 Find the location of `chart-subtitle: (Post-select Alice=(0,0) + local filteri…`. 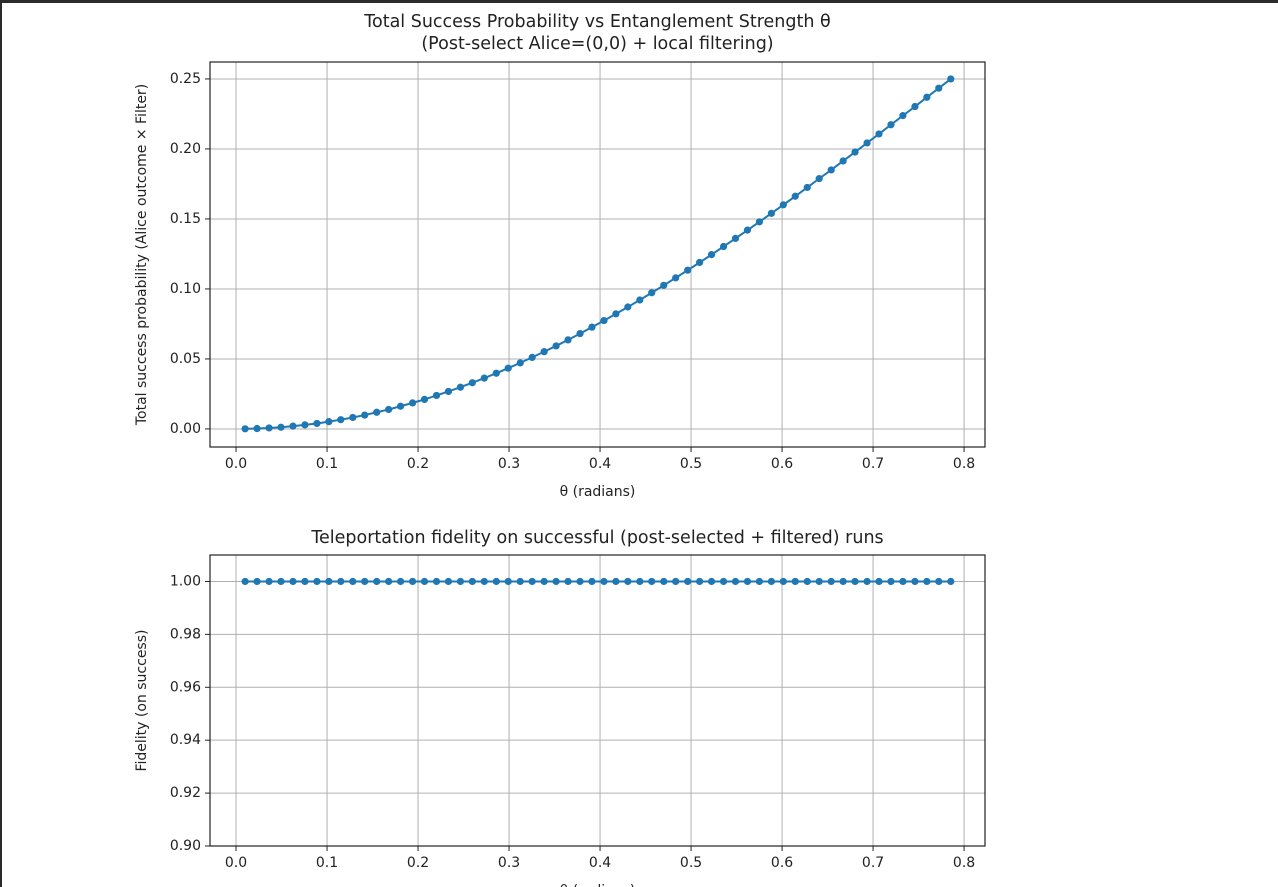

chart-subtitle: (Post-select Alice=(0,0) + local filteri… is located at coordinates (597, 44).